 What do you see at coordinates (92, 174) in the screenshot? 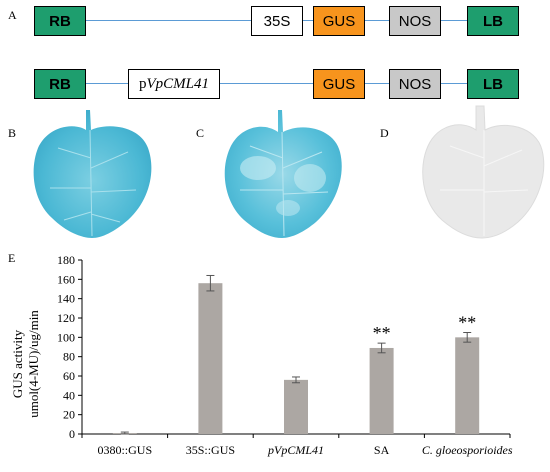
I see `leaf-photo-b` at bounding box center [92, 174].